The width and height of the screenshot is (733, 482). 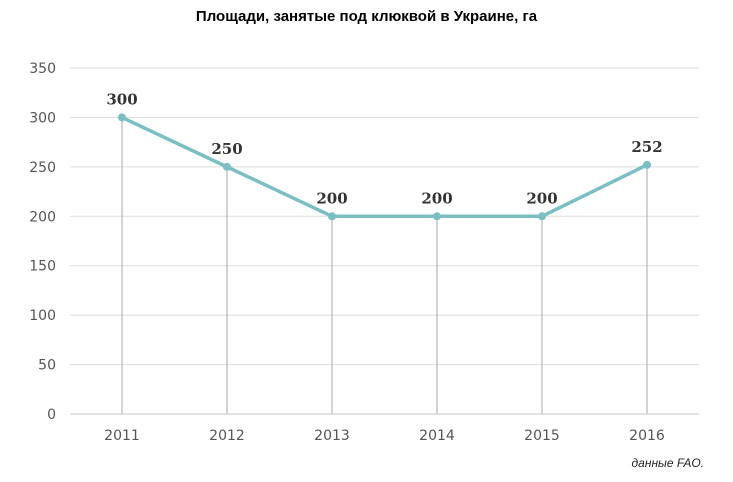 What do you see at coordinates (42, 168) in the screenshot?
I see `y-tick-label: 250` at bounding box center [42, 168].